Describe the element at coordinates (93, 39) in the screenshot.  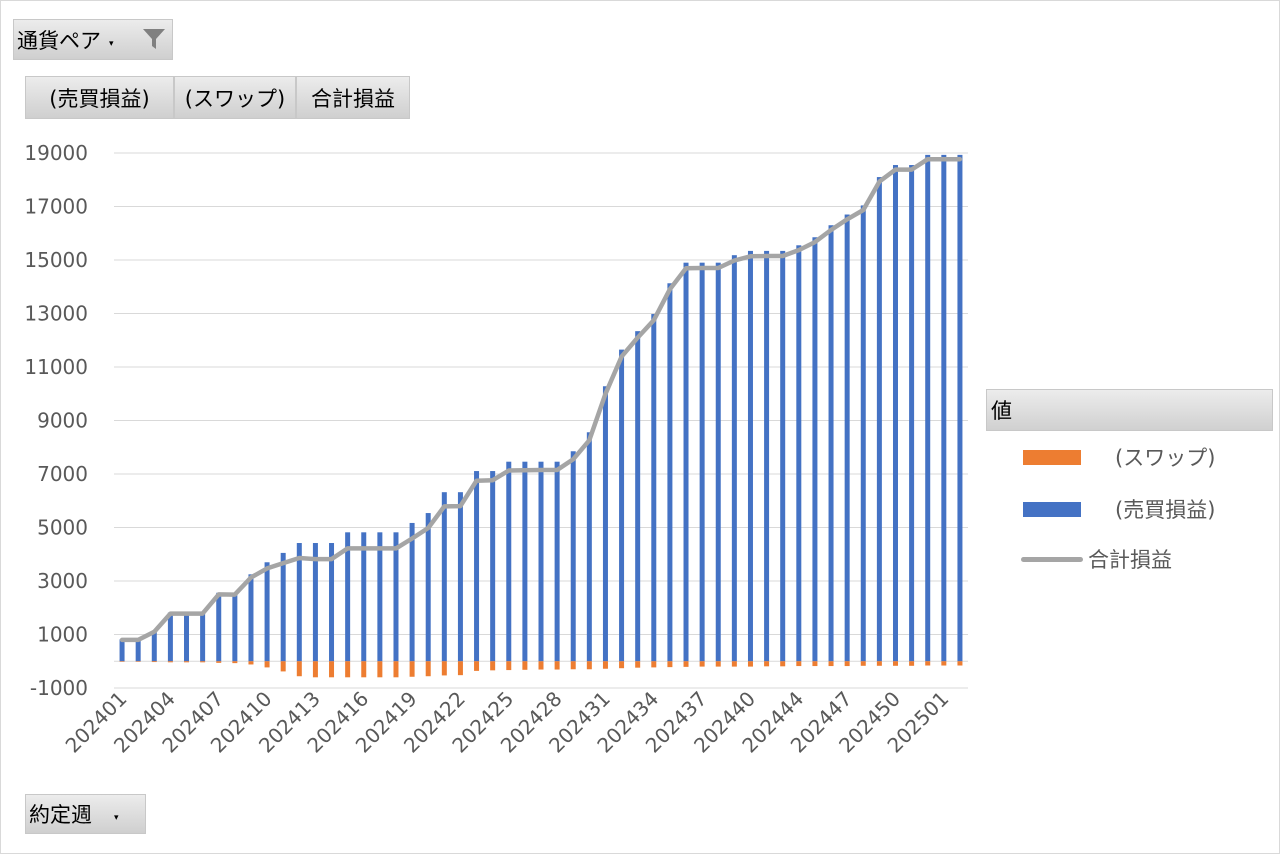
I see `currency-pair-filter-button: 通貨ペア ▾` at that location.